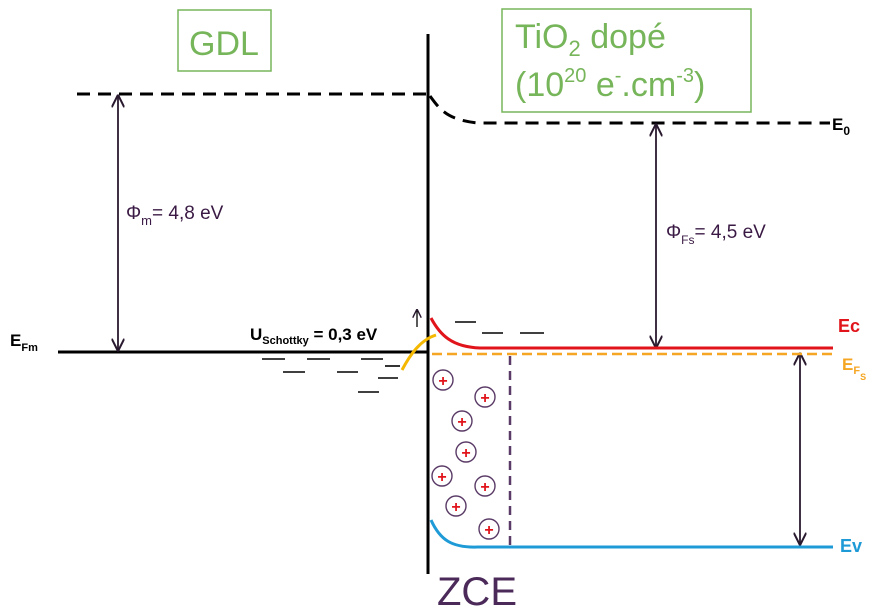  I want to click on e0-label: E0, so click(841, 126).